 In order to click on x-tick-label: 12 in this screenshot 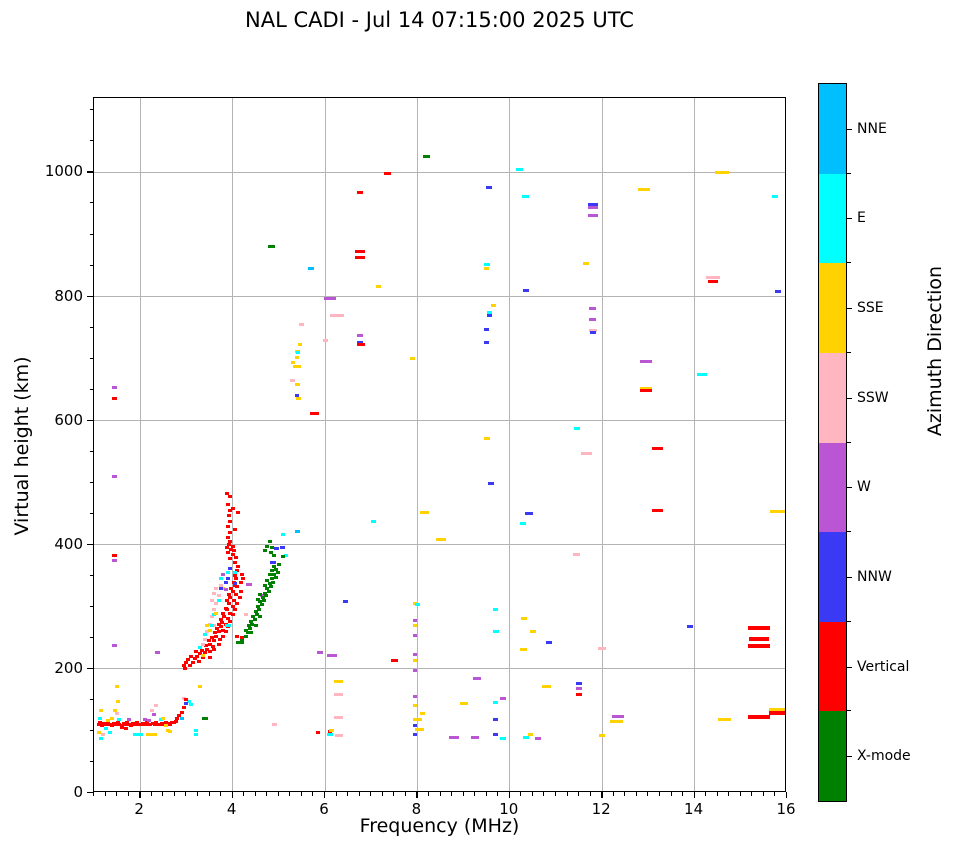, I will do `click(601, 809)`.